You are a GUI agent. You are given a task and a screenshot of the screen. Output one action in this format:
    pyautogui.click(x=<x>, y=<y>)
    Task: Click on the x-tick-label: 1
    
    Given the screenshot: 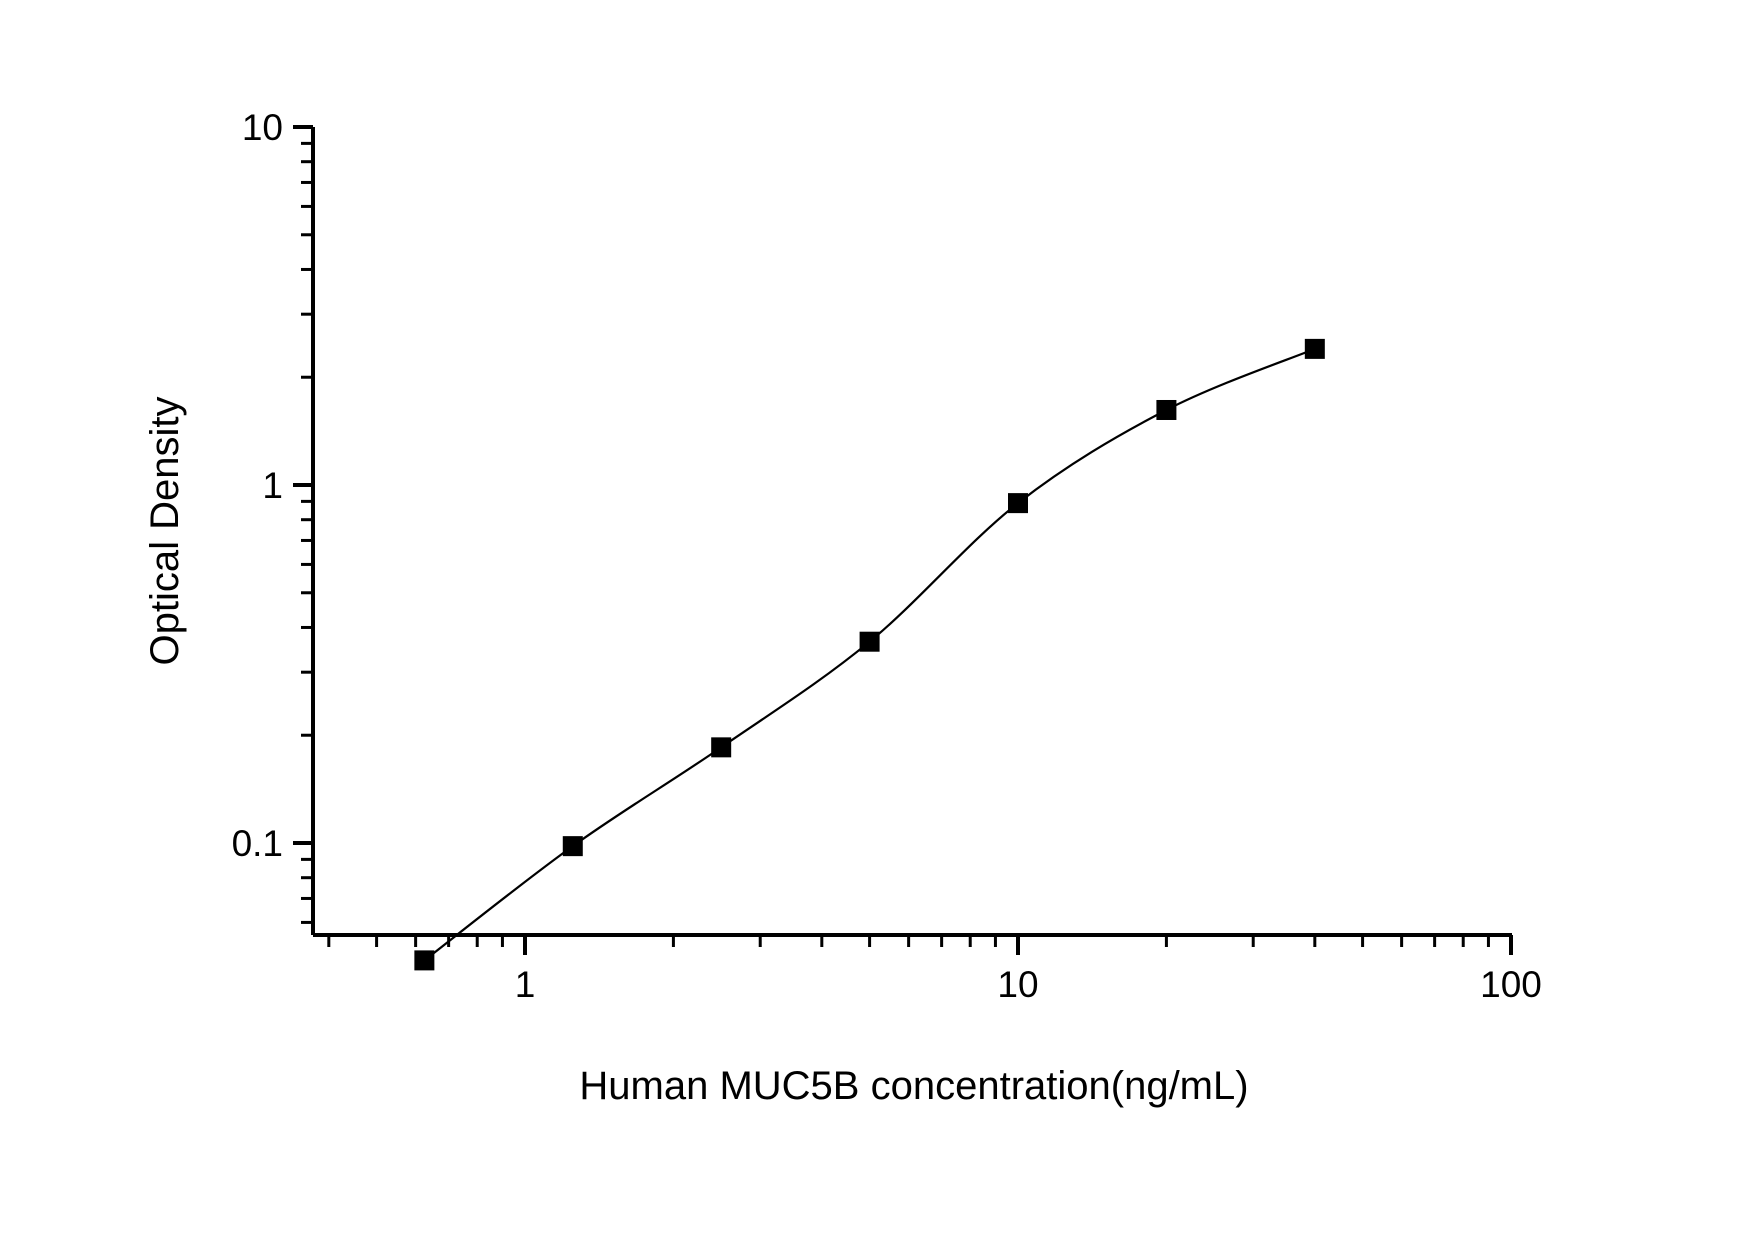 What is the action you would take?
    pyautogui.click(x=525, y=984)
    